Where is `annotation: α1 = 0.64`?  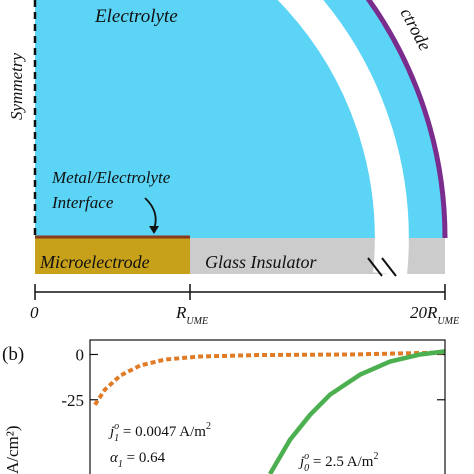 annotation: α1 = 0.64 is located at coordinates (138, 460).